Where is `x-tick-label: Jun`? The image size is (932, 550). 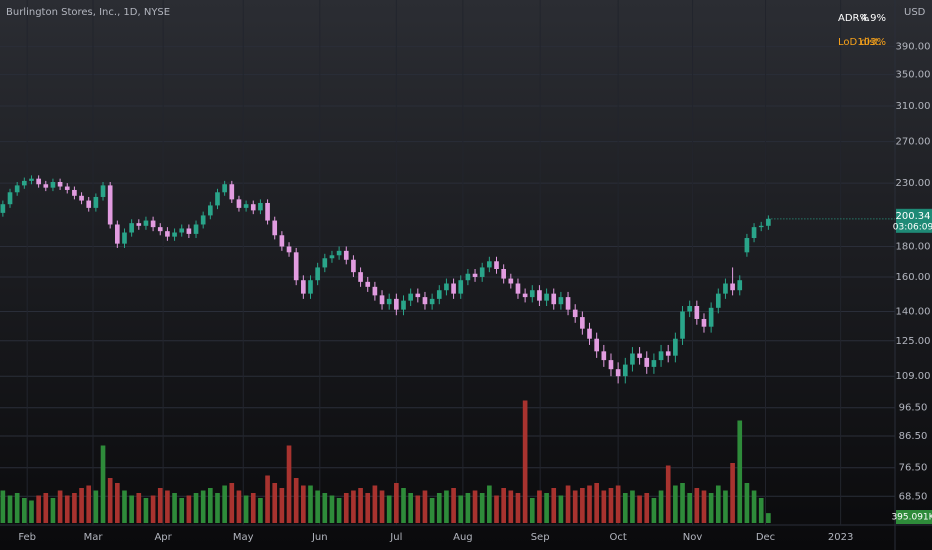
x-tick-label: Jun is located at coordinates (319, 537).